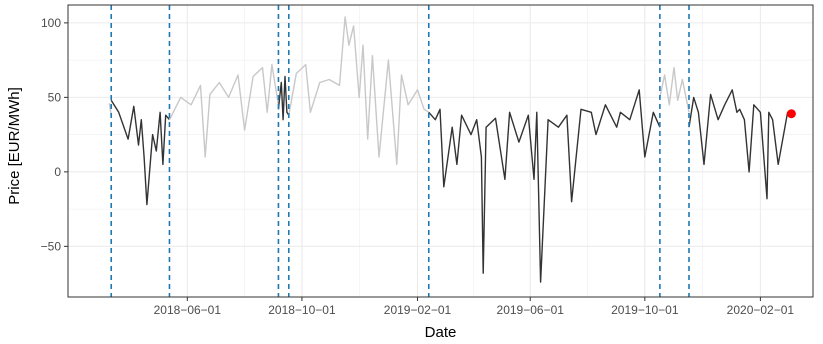 Image resolution: width=823 pixels, height=344 pixels. I want to click on x-tick-label: 2018−10−01, so click(302, 310).